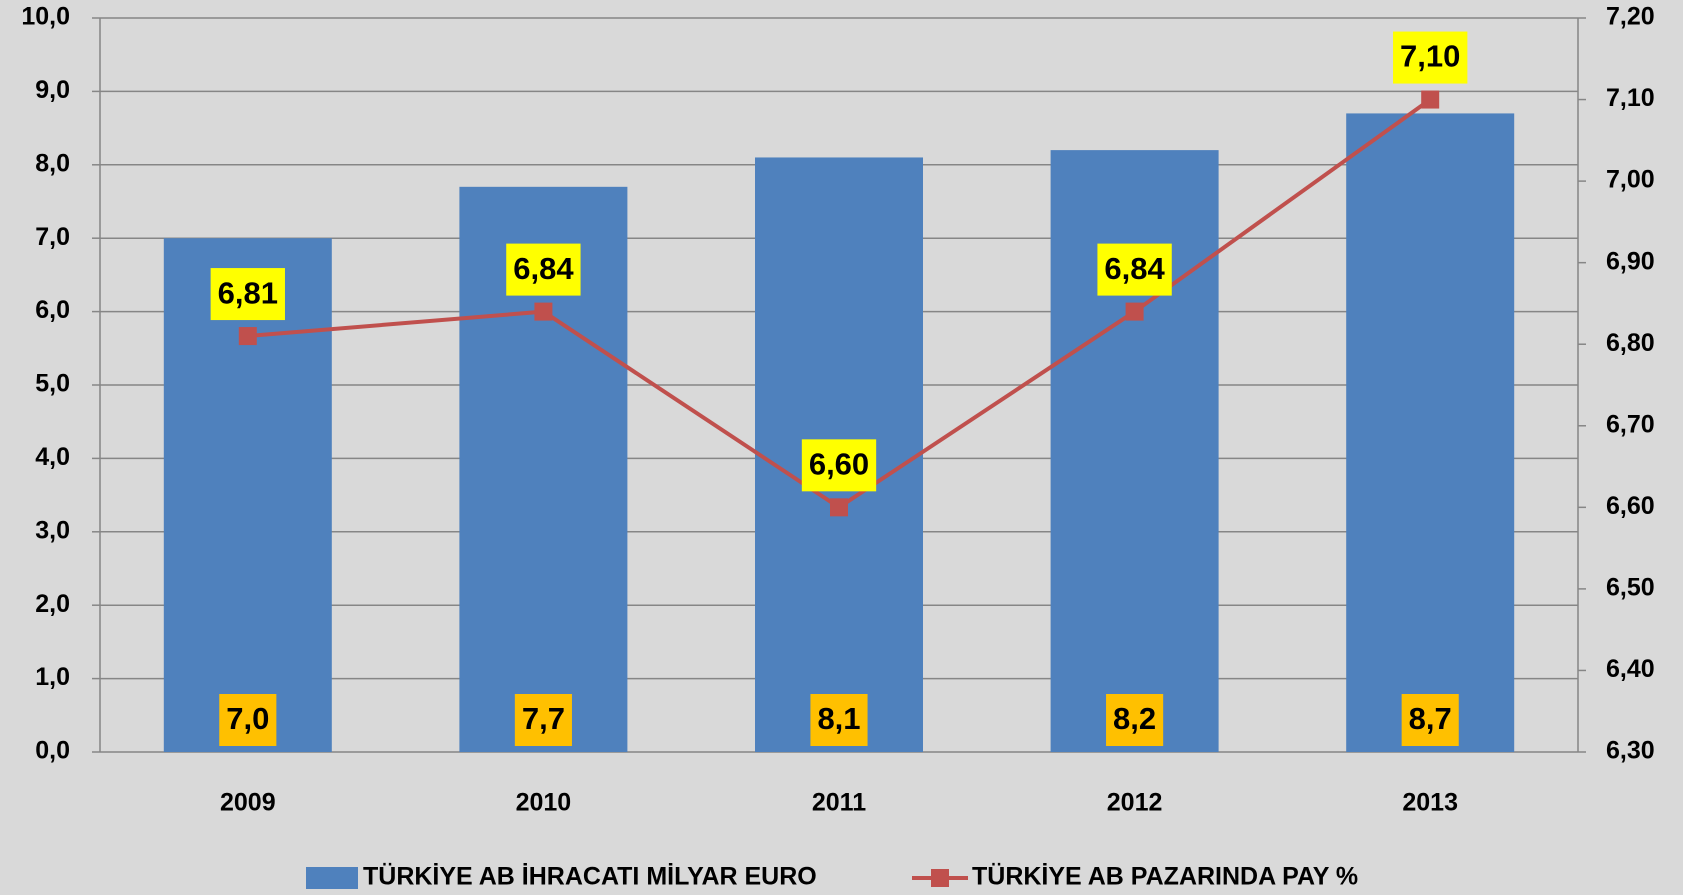 This screenshot has width=1683, height=895. Describe the element at coordinates (45, 17) in the screenshot. I see `y-tick-label: 10,0` at that location.